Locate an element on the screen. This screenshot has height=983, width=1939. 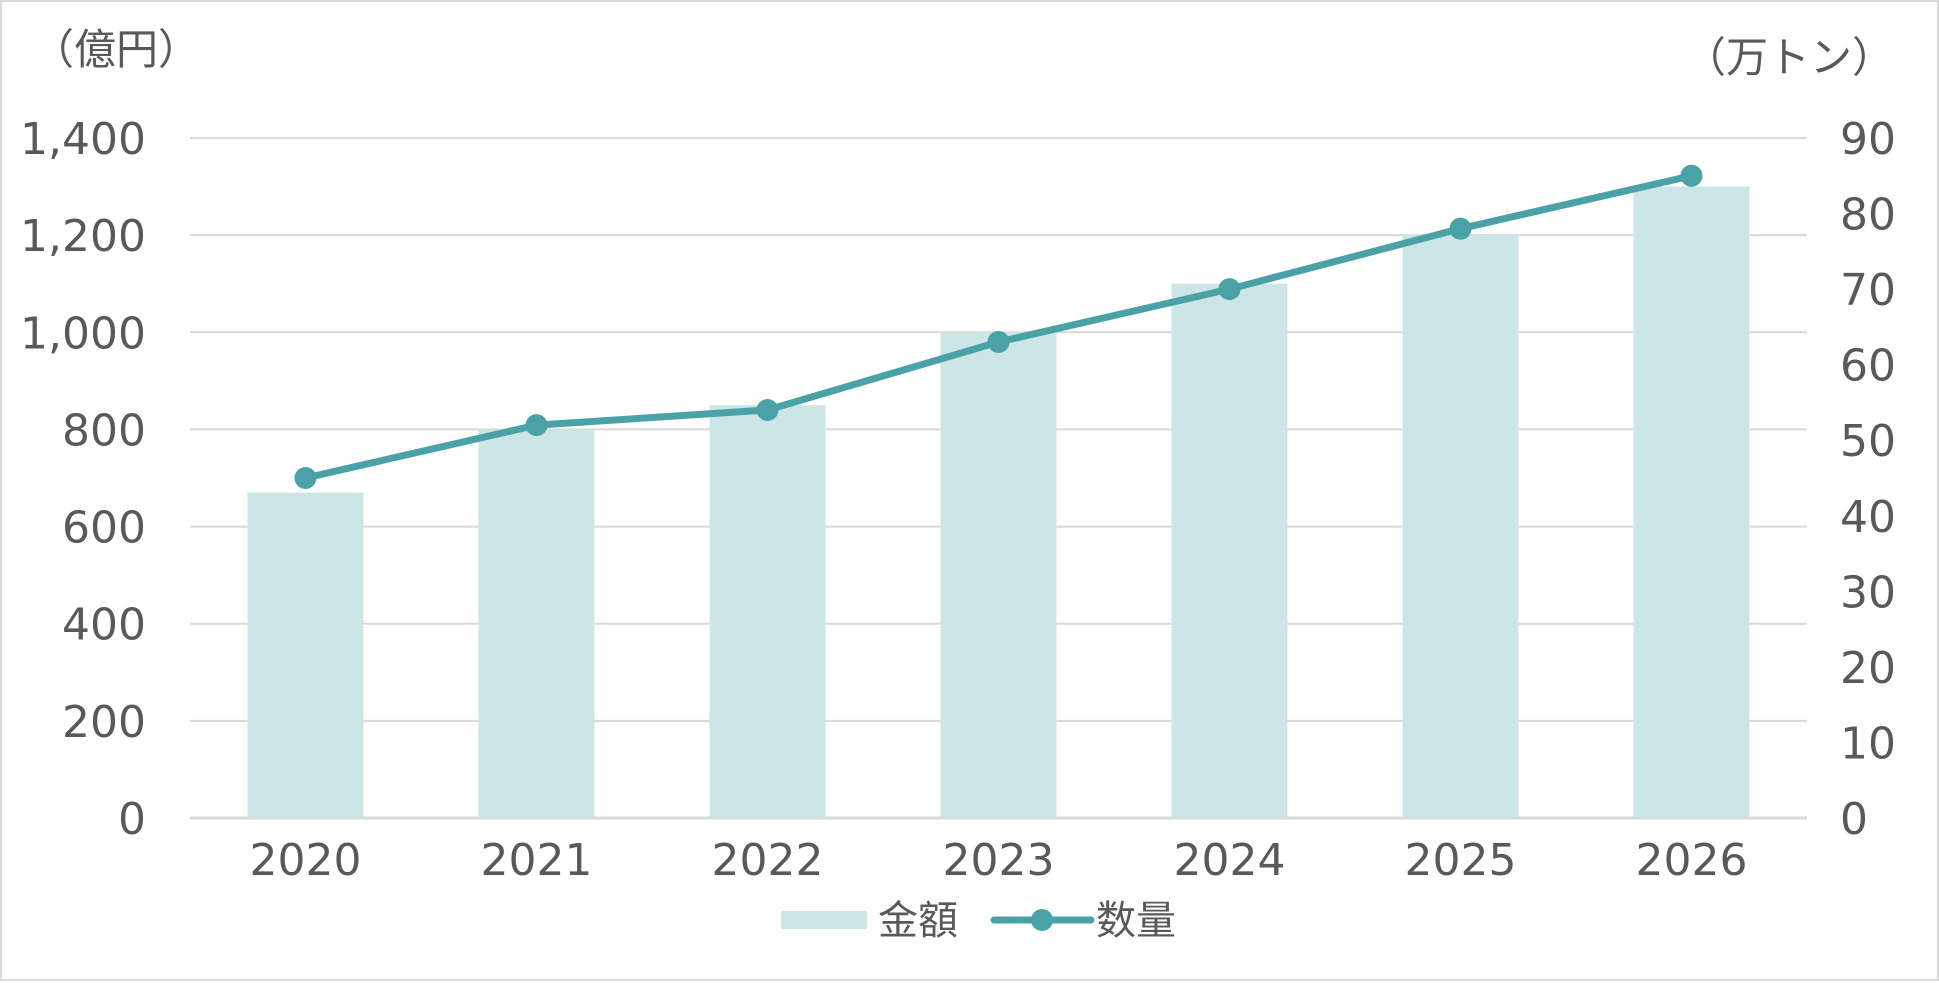
right-axis-tick-label: 50 is located at coordinates (1868, 441).